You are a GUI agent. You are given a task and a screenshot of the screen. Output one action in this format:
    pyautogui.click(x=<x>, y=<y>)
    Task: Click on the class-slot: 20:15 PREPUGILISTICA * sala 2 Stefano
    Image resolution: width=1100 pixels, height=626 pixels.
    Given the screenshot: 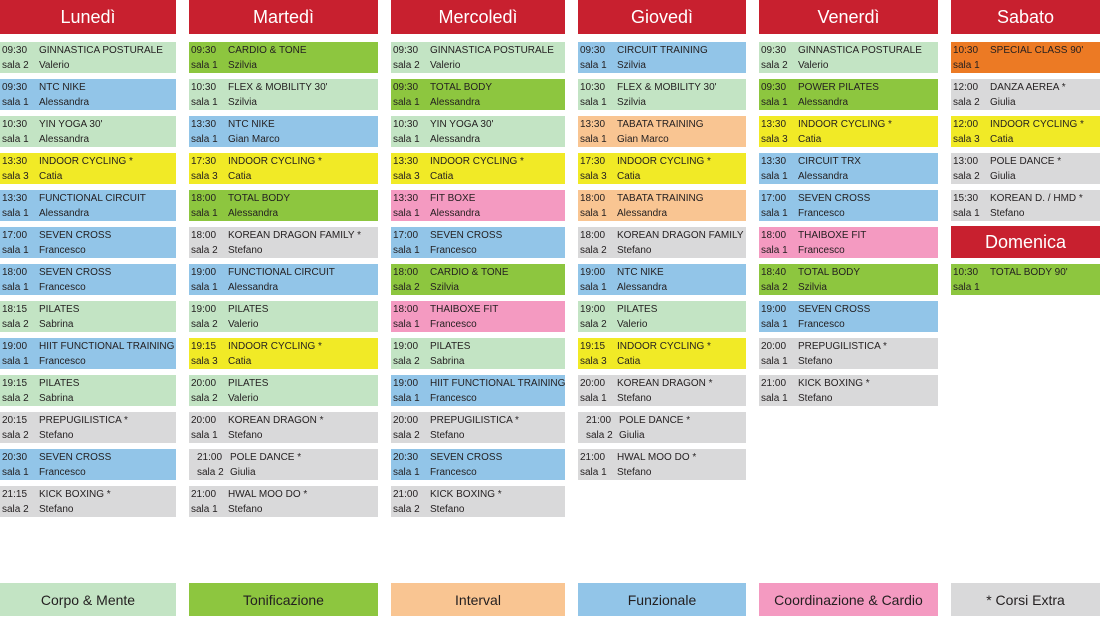 What is the action you would take?
    pyautogui.click(x=88, y=427)
    